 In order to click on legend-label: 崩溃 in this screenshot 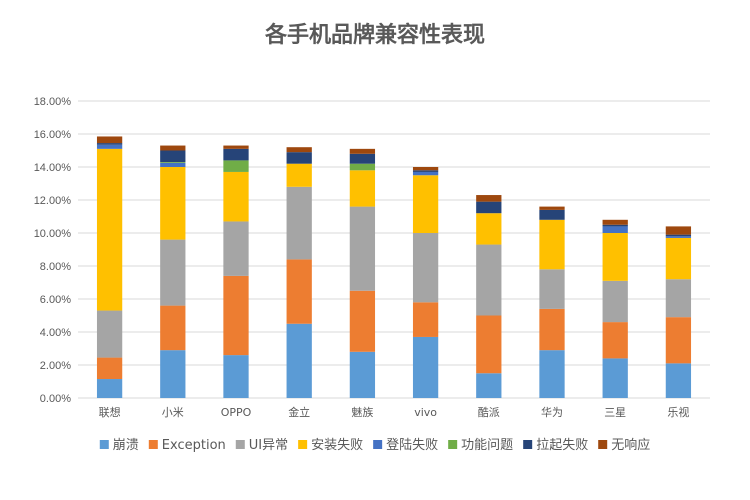, I will do `click(126, 445)`.